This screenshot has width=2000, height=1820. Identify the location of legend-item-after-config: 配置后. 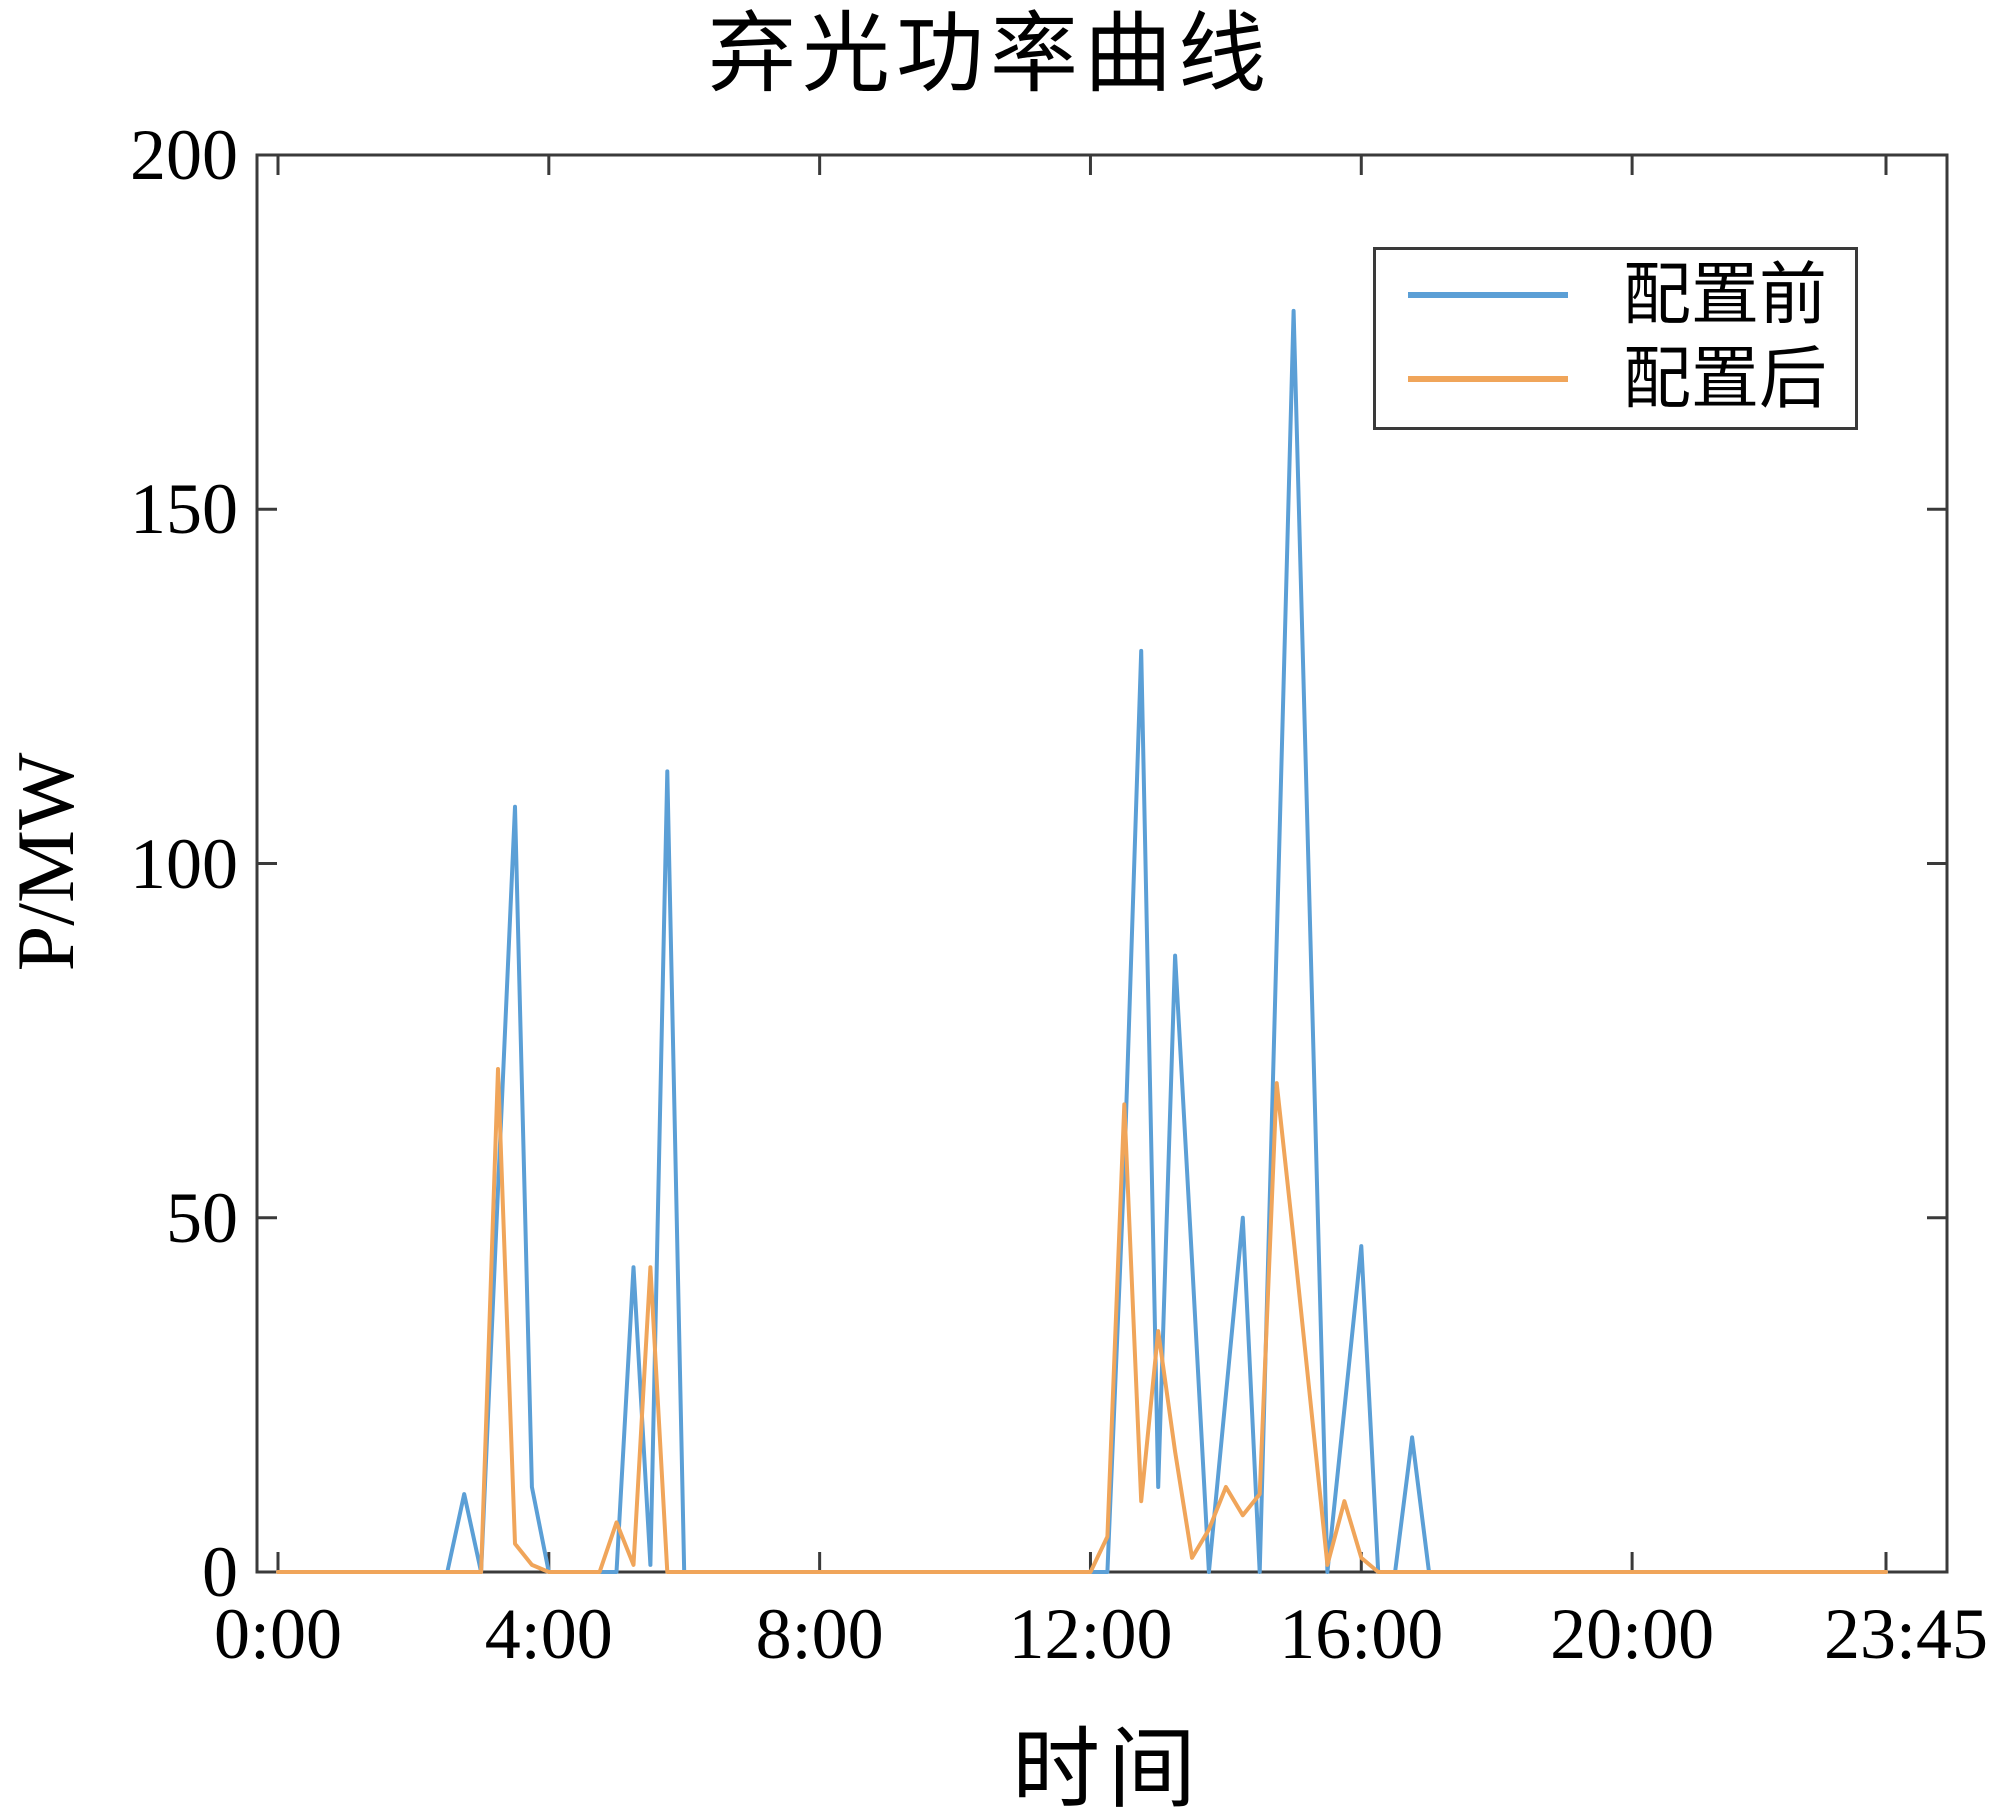
(1615, 379).